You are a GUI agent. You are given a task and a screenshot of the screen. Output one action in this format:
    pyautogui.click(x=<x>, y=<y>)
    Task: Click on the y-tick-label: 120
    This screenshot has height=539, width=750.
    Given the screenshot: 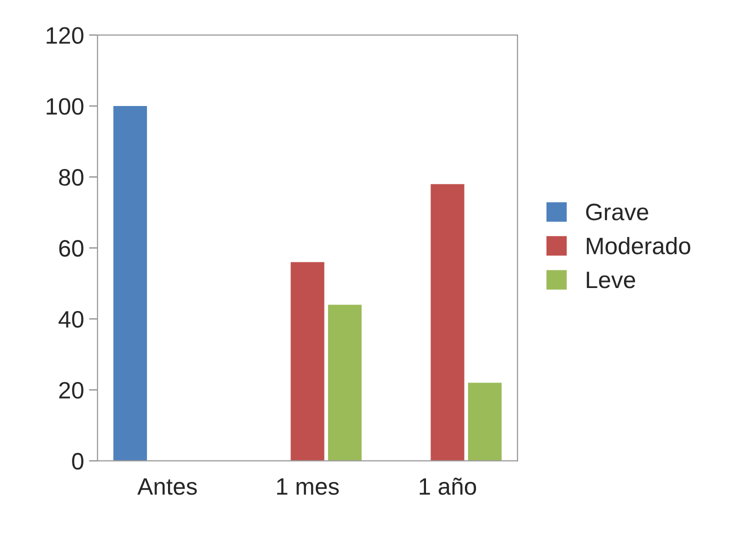 What is the action you would take?
    pyautogui.click(x=65, y=35)
    